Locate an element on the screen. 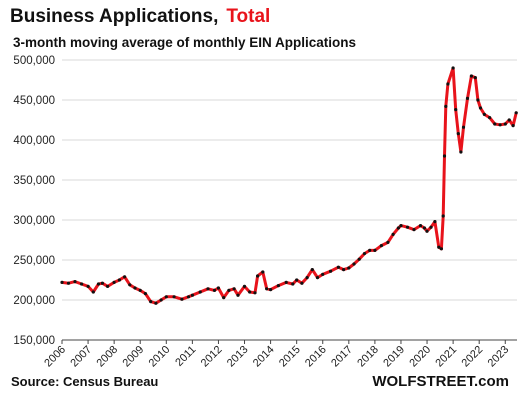  x-tick-label: 2006 is located at coordinates (55, 357).